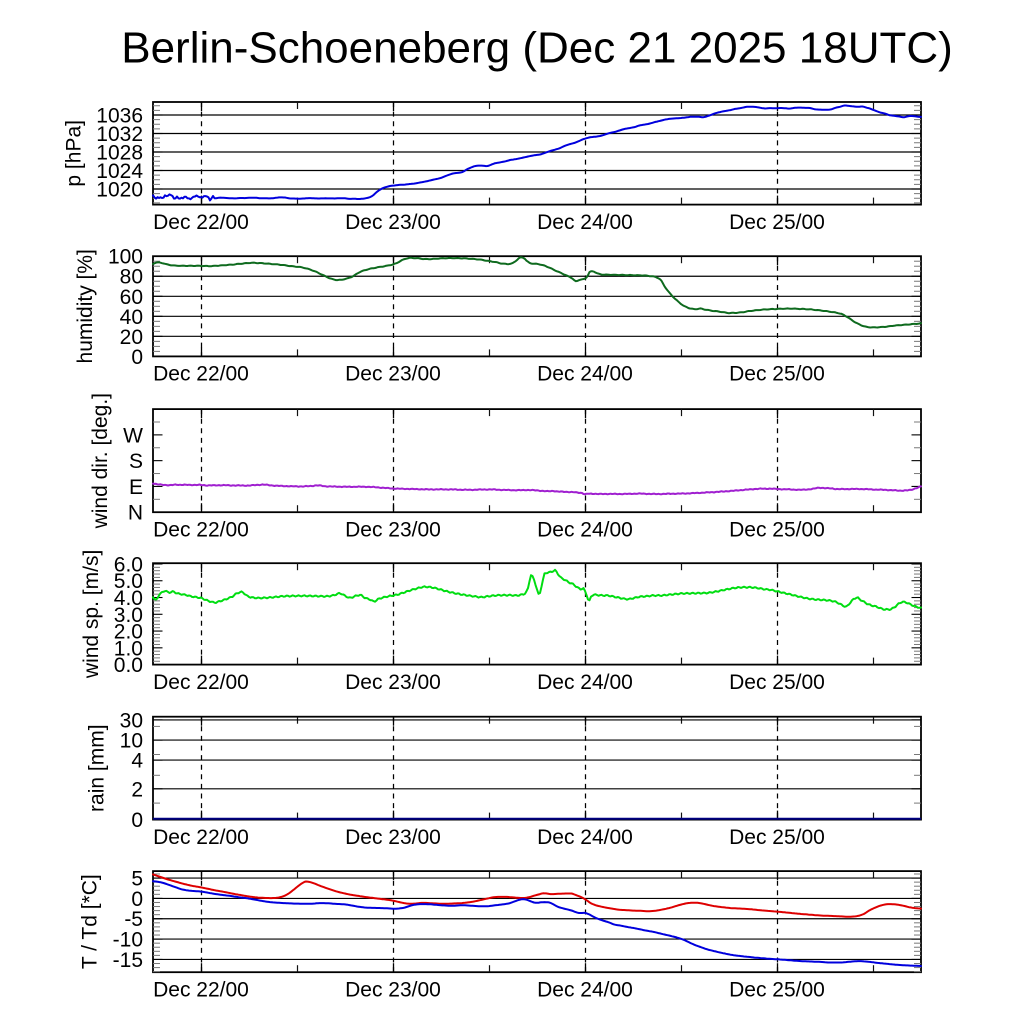  I want to click on svg-text: 100, so click(125, 257).